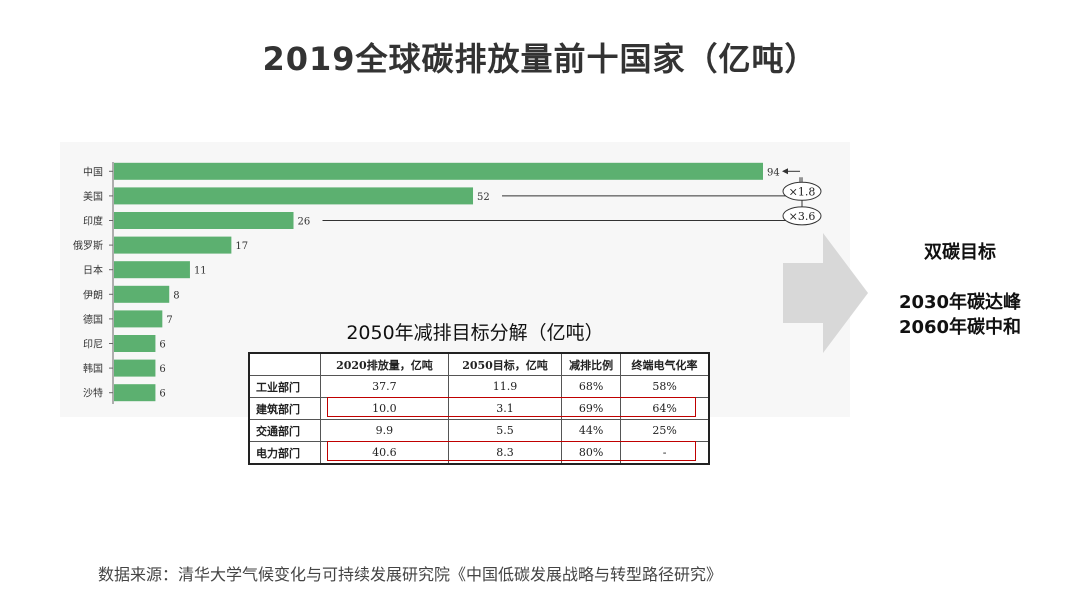 This screenshot has width=1080, height=600. I want to click on table-row: 交通部门 9.9 5.5 44% 25%, so click(479, 430).